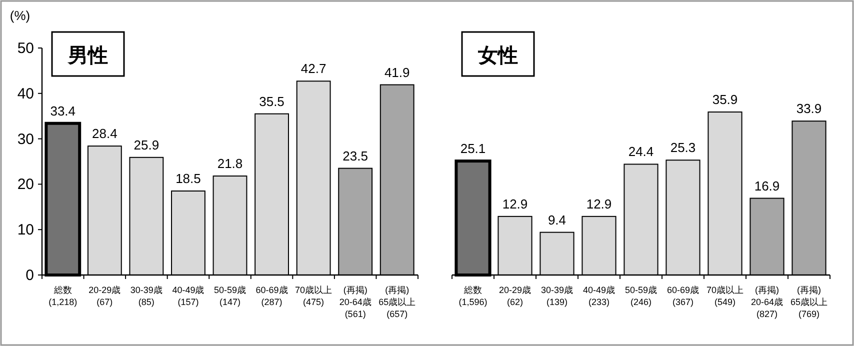 The width and height of the screenshot is (854, 346). Describe the element at coordinates (557, 296) in the screenshot. I see `x-tick-label: 30-39歳 (139)` at that location.